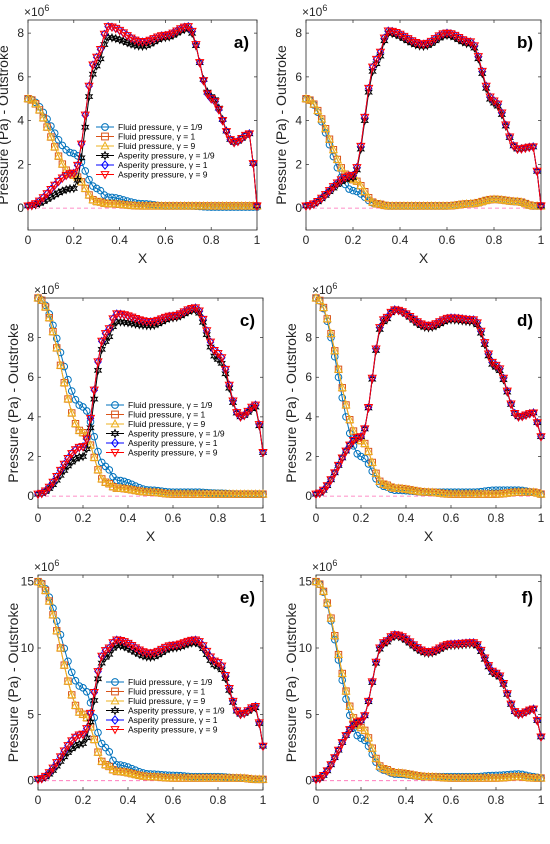 This screenshot has width=550, height=844. What do you see at coordinates (167, 415) in the screenshot?
I see `legend-label: Fluid pressure, γ = 1` at bounding box center [167, 415].